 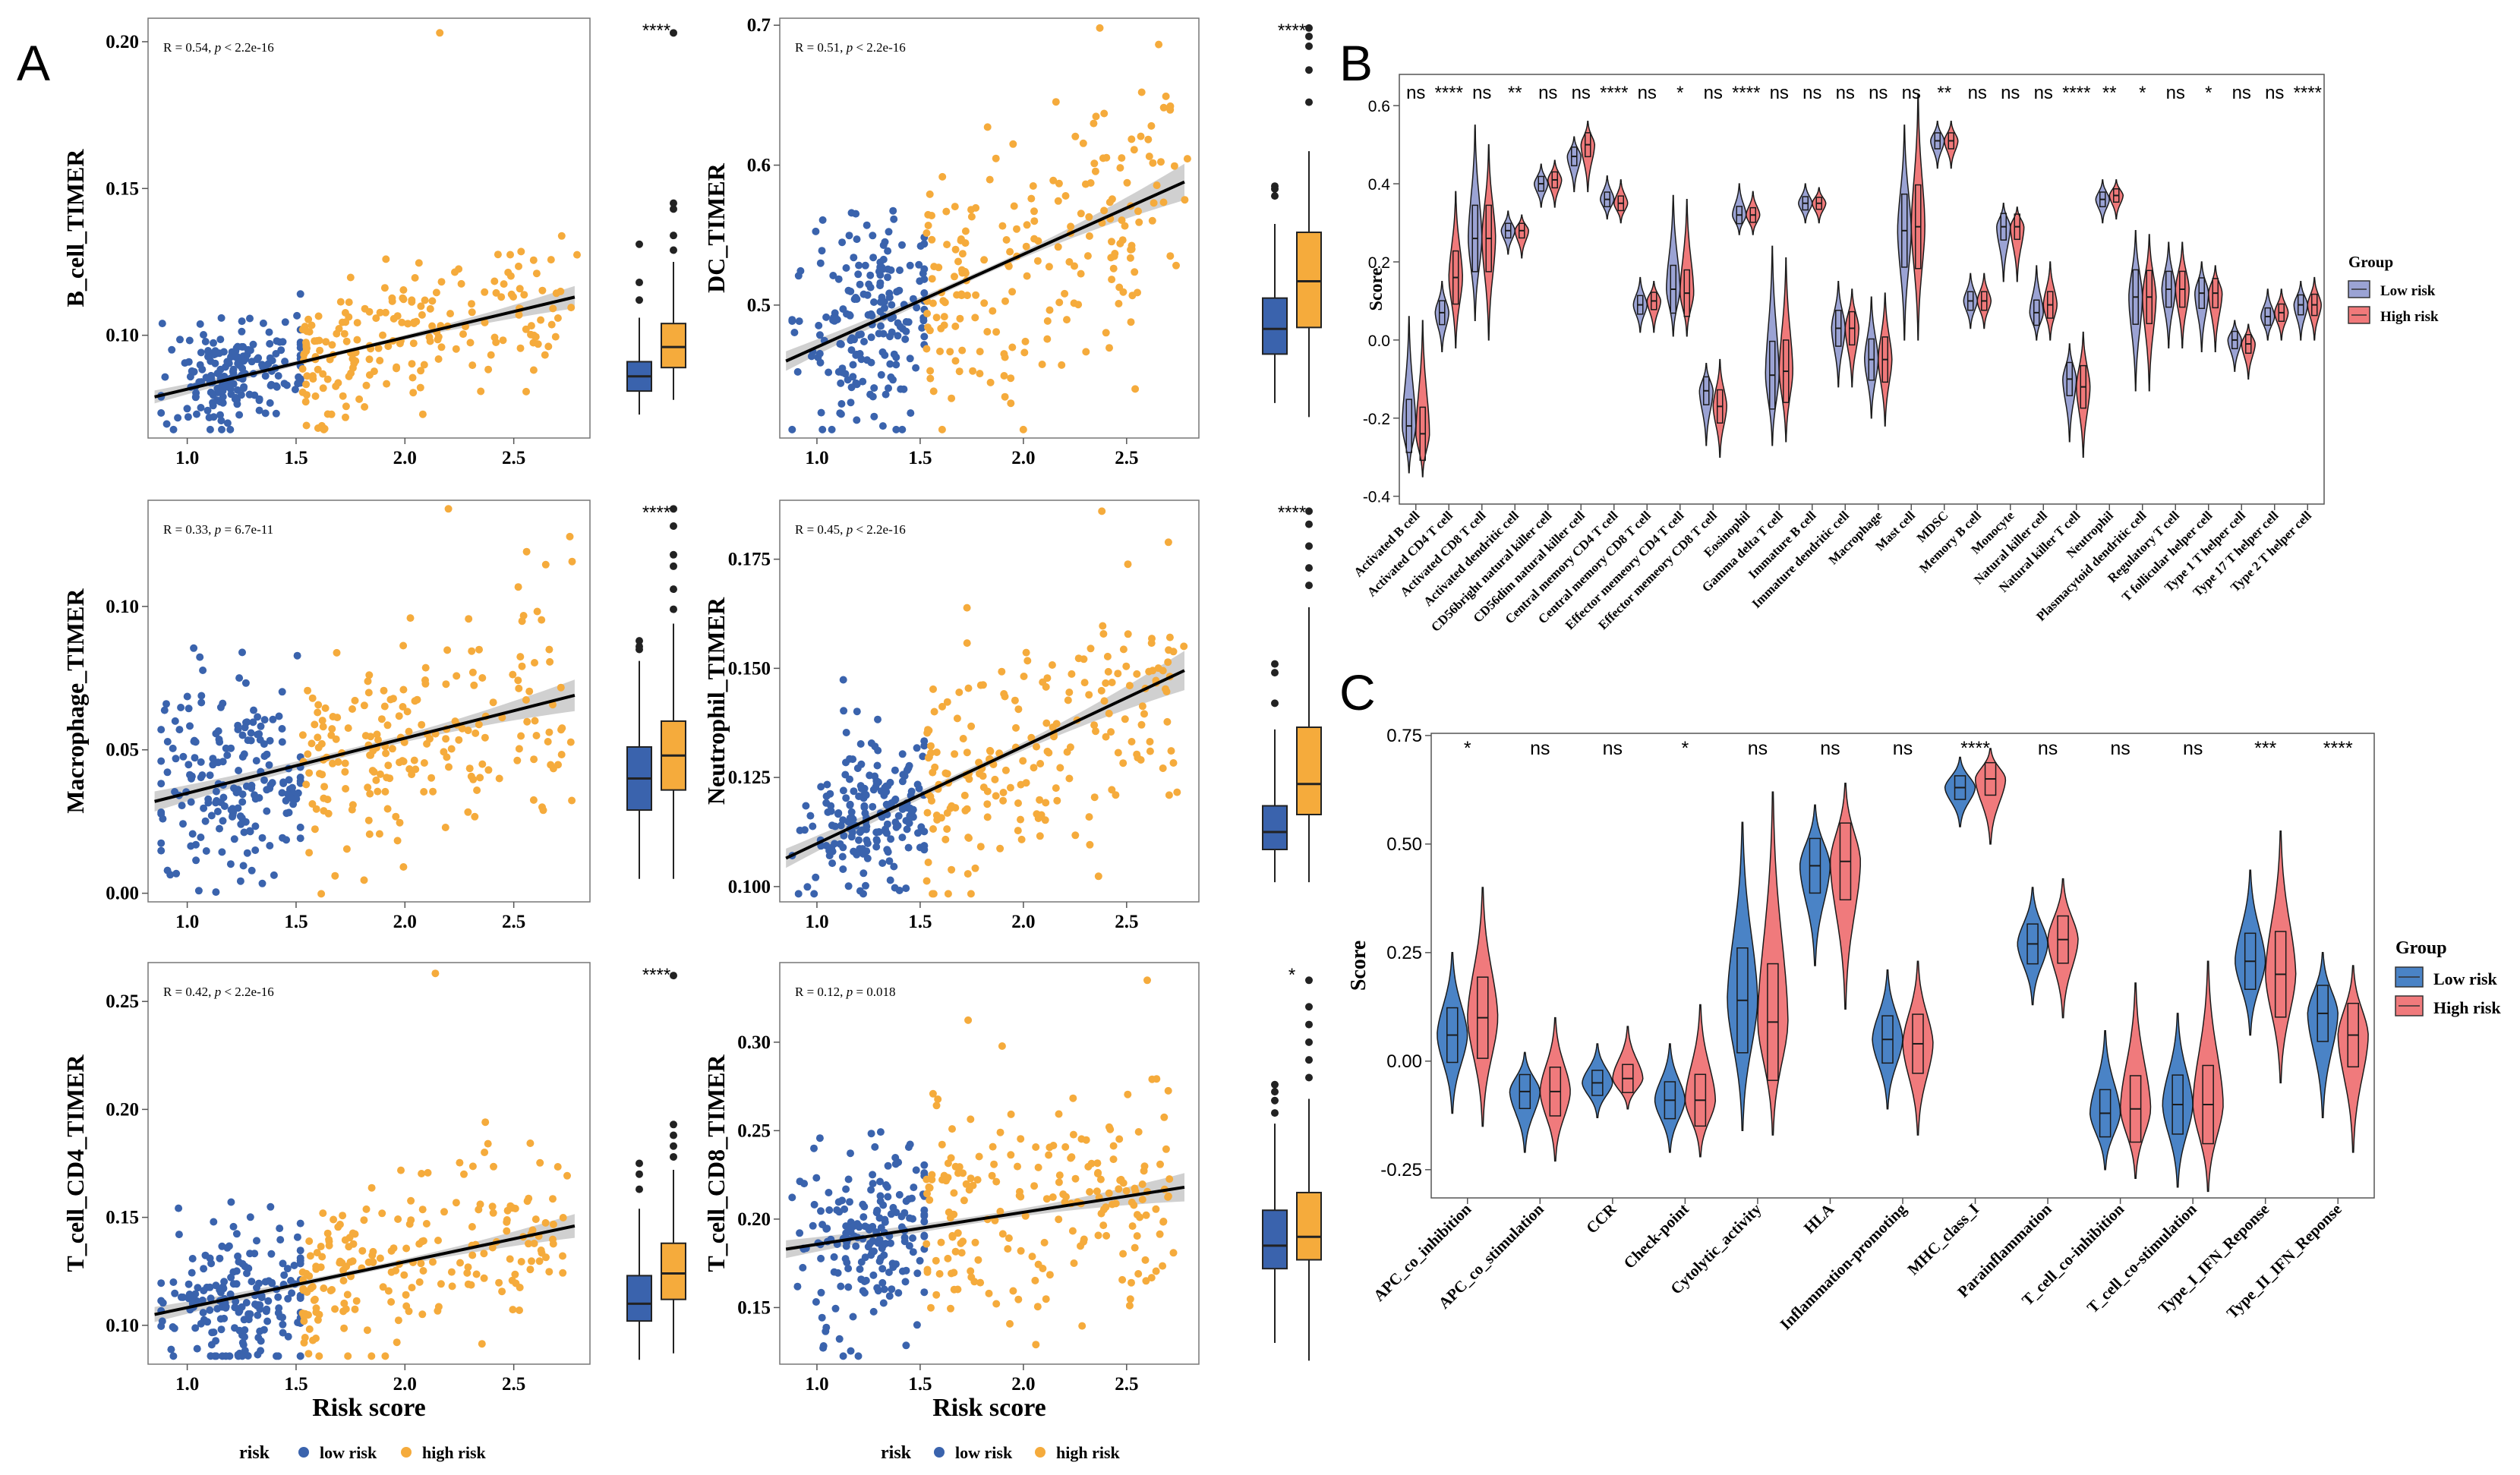 I want to click on y-tick-label: 0.15, so click(x=754, y=1307).